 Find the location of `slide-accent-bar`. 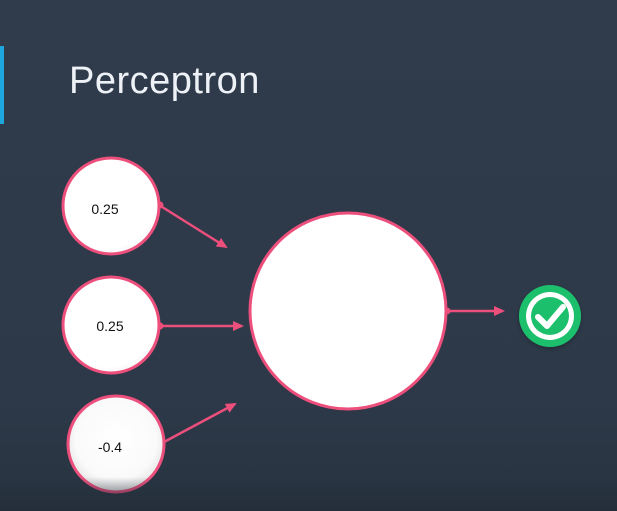

slide-accent-bar is located at coordinates (2, 85).